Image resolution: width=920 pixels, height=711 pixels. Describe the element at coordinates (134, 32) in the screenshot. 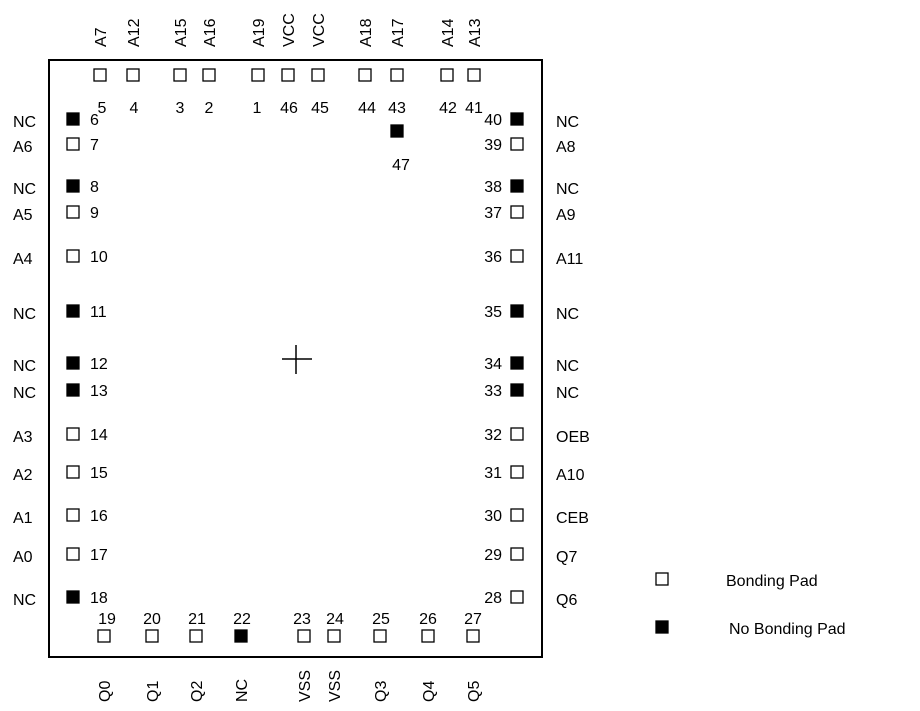

I see `signal-label-4: A12` at that location.